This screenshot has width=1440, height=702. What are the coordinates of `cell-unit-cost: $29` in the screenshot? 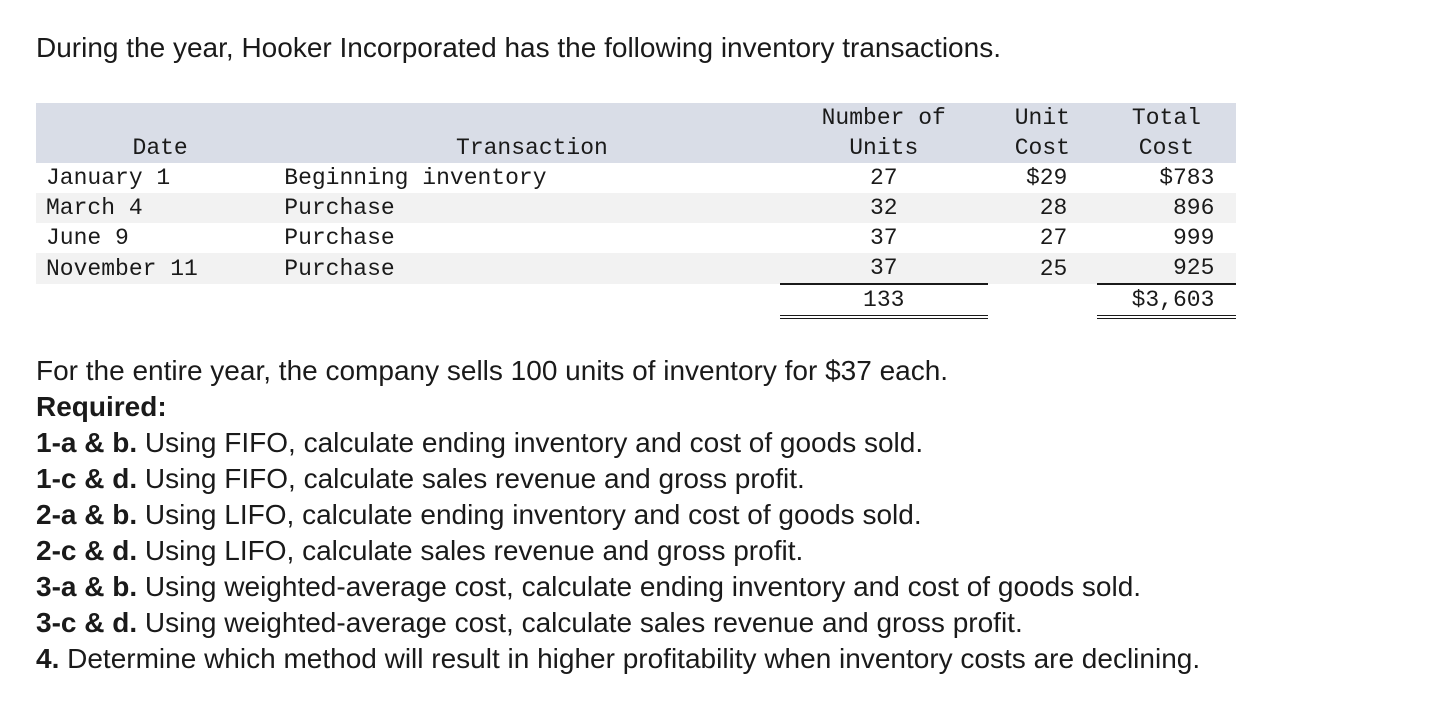 It's located at (1042, 178).